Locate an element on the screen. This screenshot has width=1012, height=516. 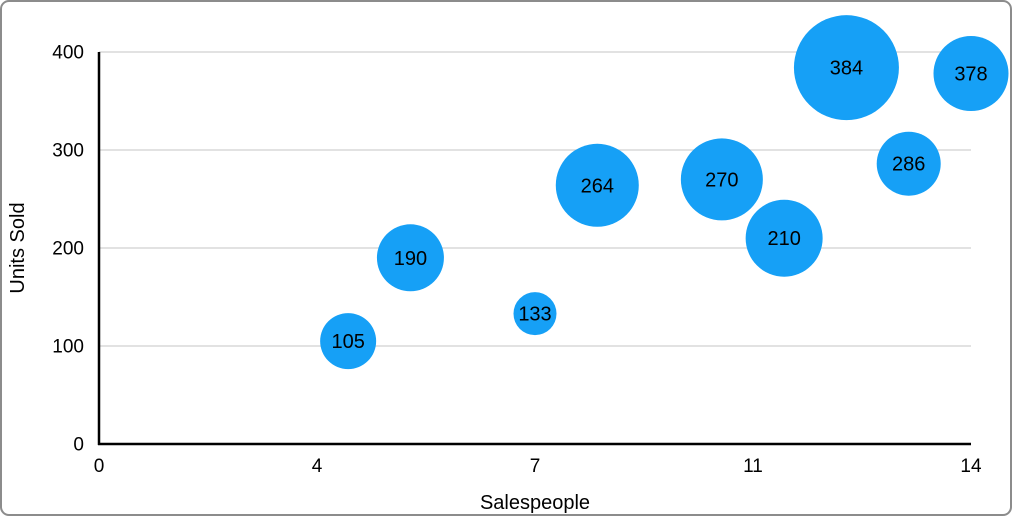
x-tick-label: 7 is located at coordinates (535, 466).